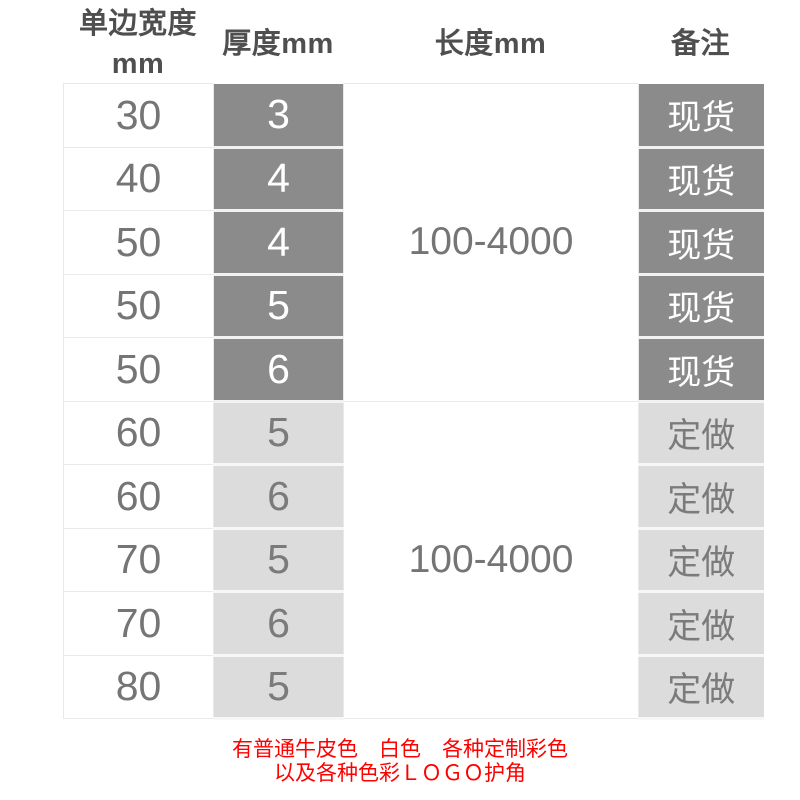 This screenshot has width=800, height=800. What do you see at coordinates (278, 44) in the screenshot?
I see `col-header-thickness: 厚度mm` at bounding box center [278, 44].